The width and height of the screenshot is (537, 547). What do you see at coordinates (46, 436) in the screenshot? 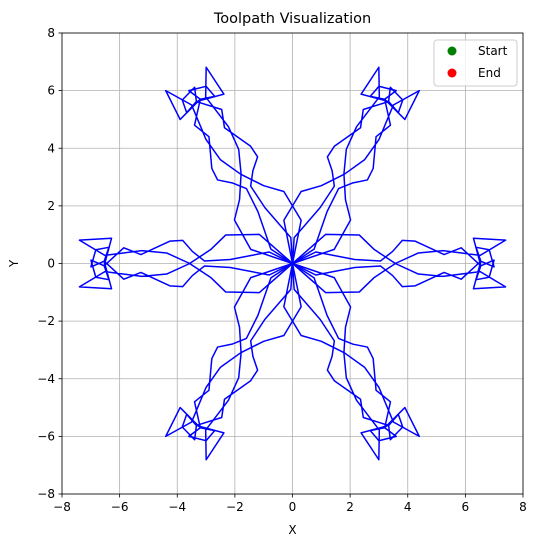
I see `y-tick-label: −6` at bounding box center [46, 436].